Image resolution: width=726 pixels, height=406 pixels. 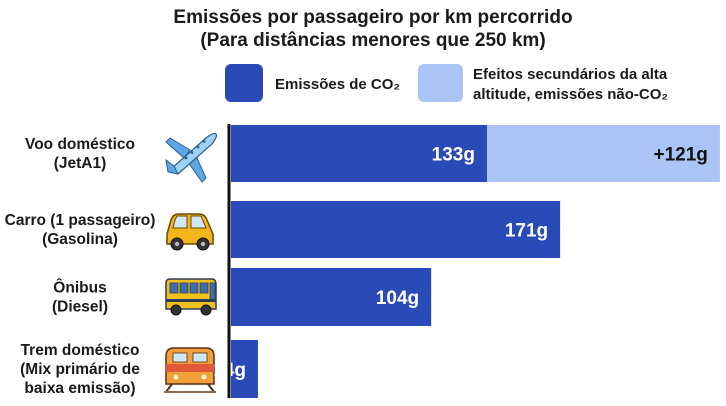 What do you see at coordinates (80, 239) in the screenshot?
I see `category-label: (Gasolina)` at bounding box center [80, 239].